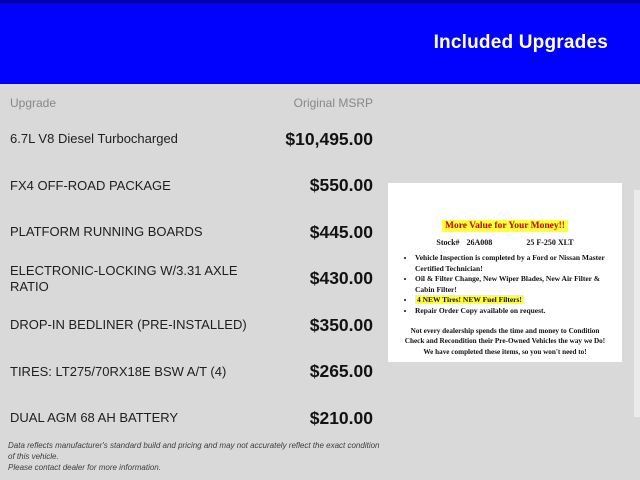 Image resolution: width=640 pixels, height=480 pixels. I want to click on value-card-title-text: More Value for Your Money!!, so click(505, 226).